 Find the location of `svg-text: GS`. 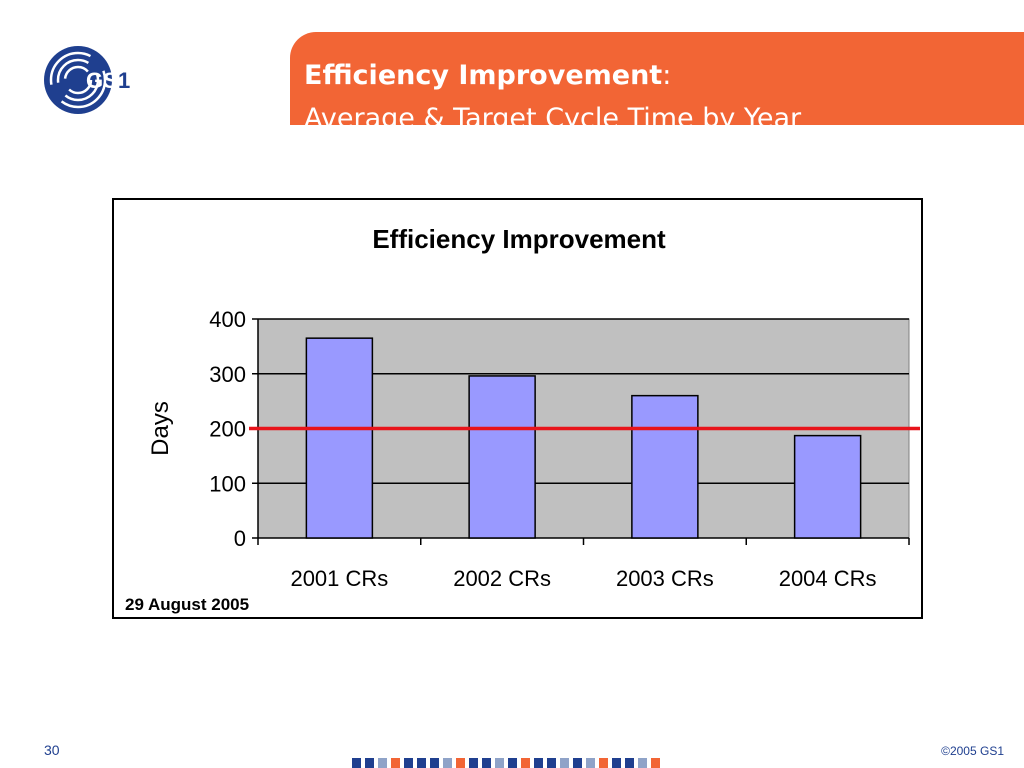

svg-text: GS is located at coordinates (102, 80).